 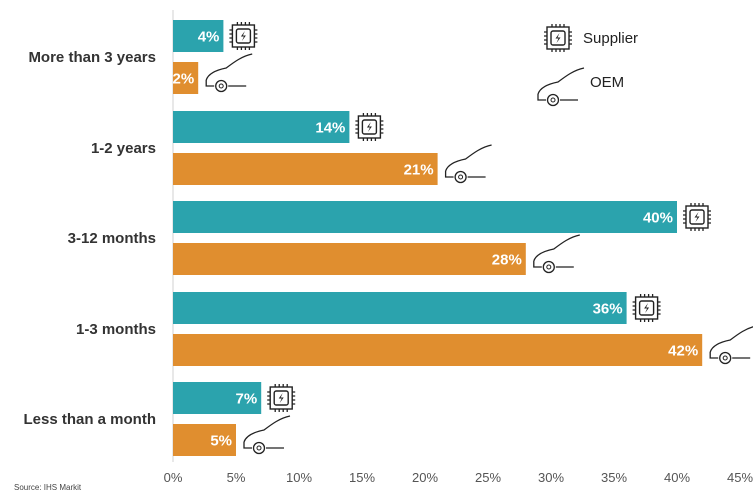 What do you see at coordinates (558, 38) in the screenshot?
I see `legend-chip-icon` at bounding box center [558, 38].